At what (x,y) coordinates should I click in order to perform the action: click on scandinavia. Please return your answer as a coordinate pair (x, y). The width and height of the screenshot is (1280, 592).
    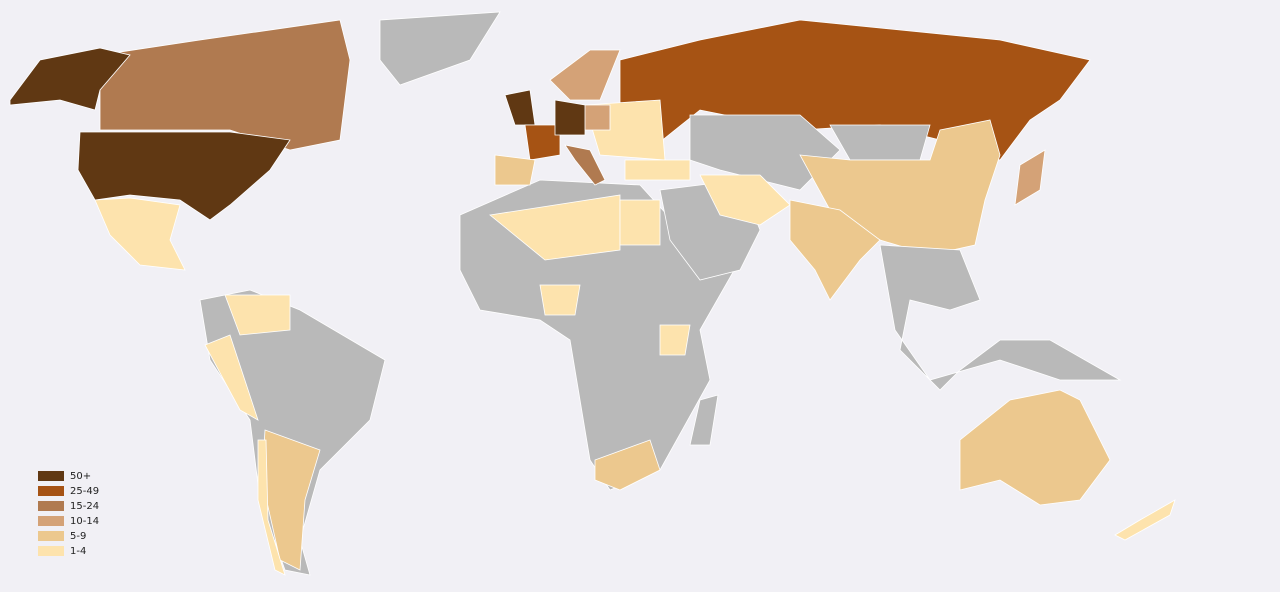
    Looking at the image, I should click on (585, 75).